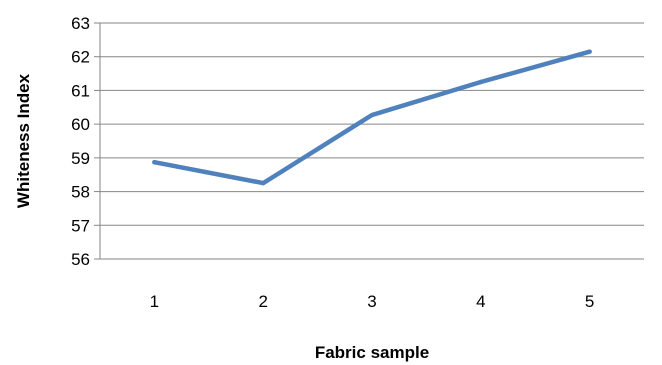 Image resolution: width=662 pixels, height=365 pixels. I want to click on y-tick-label-59: 59, so click(80, 158).